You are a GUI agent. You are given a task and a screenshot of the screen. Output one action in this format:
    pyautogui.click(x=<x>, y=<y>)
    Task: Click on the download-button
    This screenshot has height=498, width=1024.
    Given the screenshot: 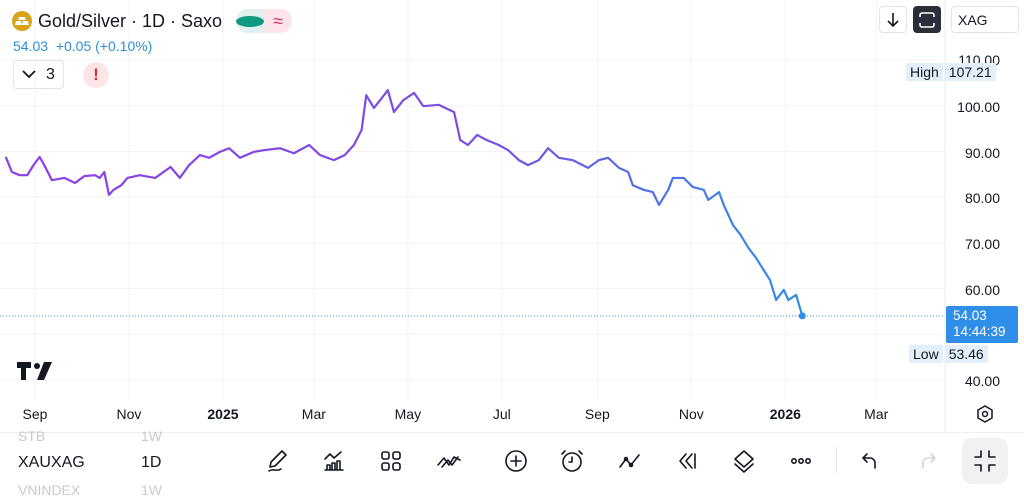 What is the action you would take?
    pyautogui.click(x=893, y=19)
    